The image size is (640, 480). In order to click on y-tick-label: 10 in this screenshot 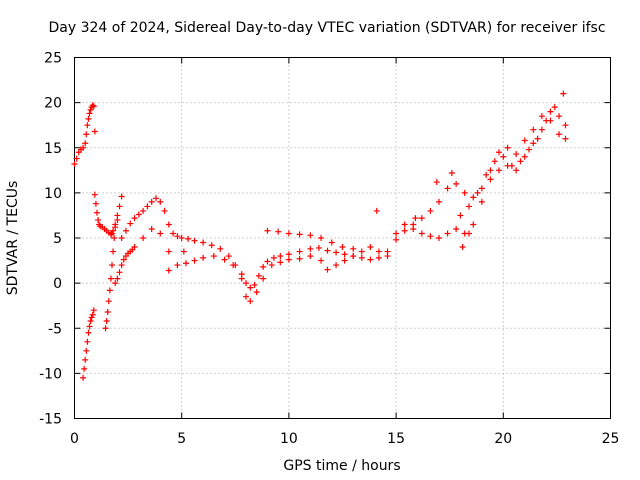, I will do `click(53, 194)`.